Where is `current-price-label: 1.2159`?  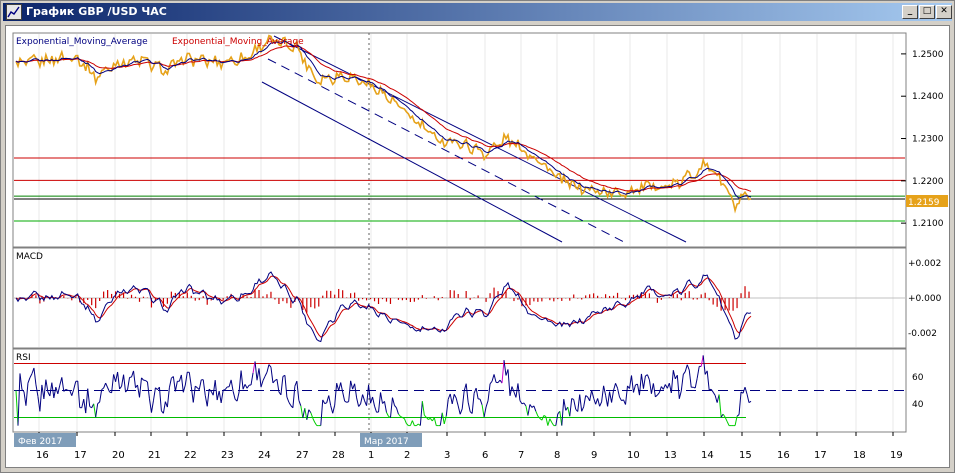 current-price-label: 1.2159 is located at coordinates (924, 203).